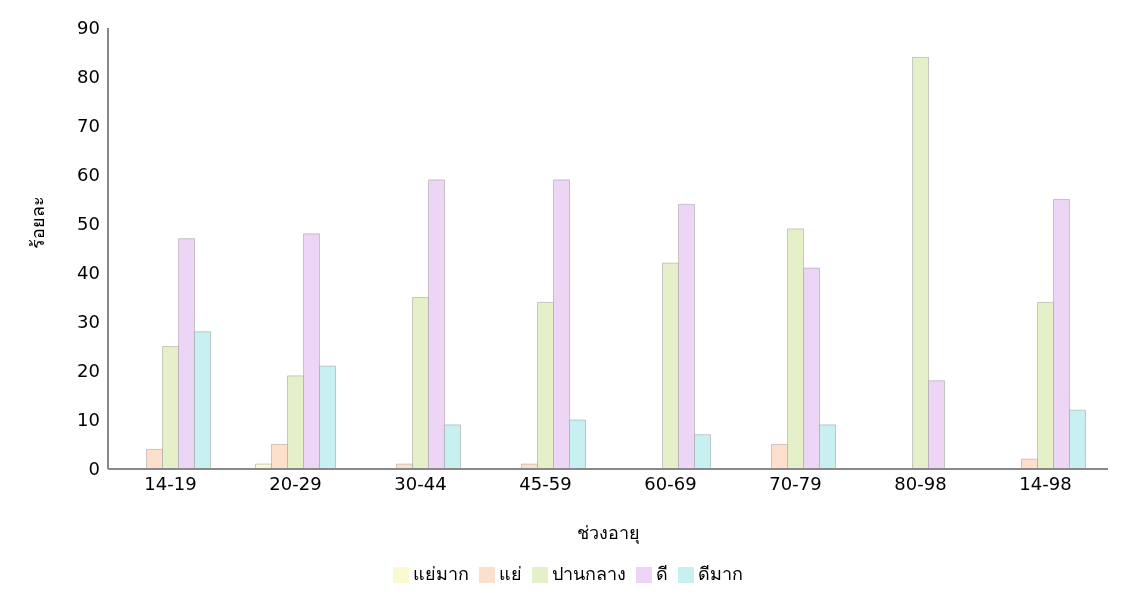  I want to click on legend-label: แย่มาก, so click(441, 573).